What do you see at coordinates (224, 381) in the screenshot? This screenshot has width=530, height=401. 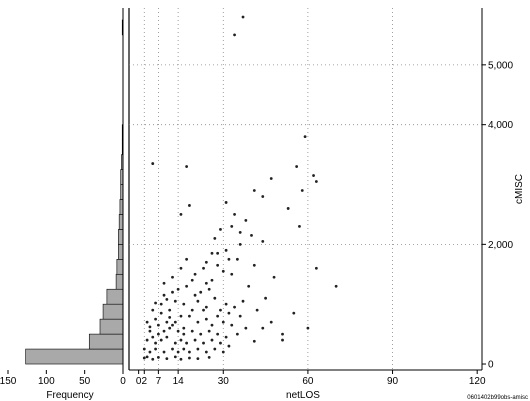 I see `scatter-x-tick-label: 30` at bounding box center [224, 381].